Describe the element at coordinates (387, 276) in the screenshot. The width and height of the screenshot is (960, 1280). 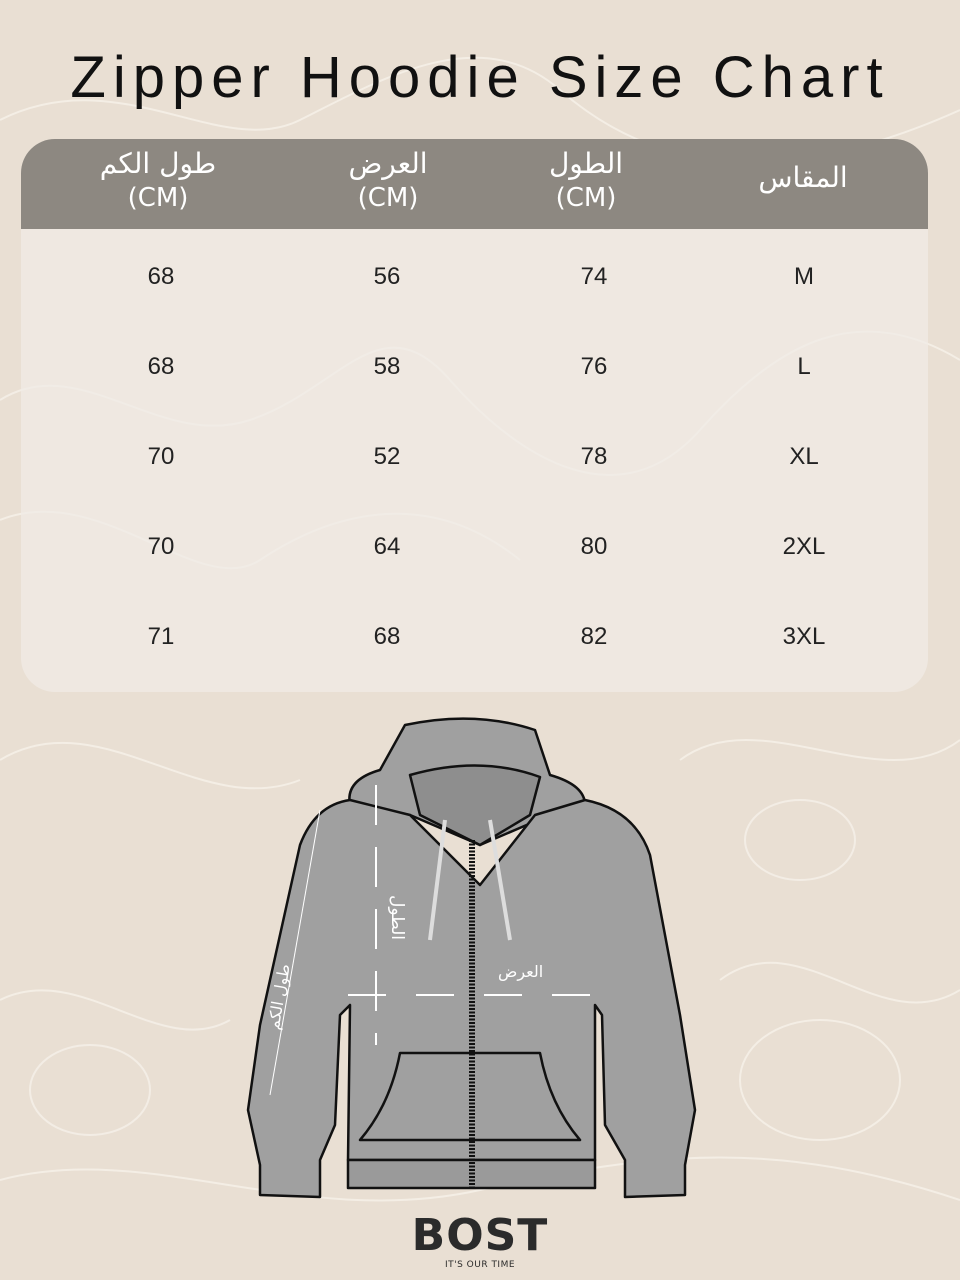
I see `cell-width: 56` at that location.